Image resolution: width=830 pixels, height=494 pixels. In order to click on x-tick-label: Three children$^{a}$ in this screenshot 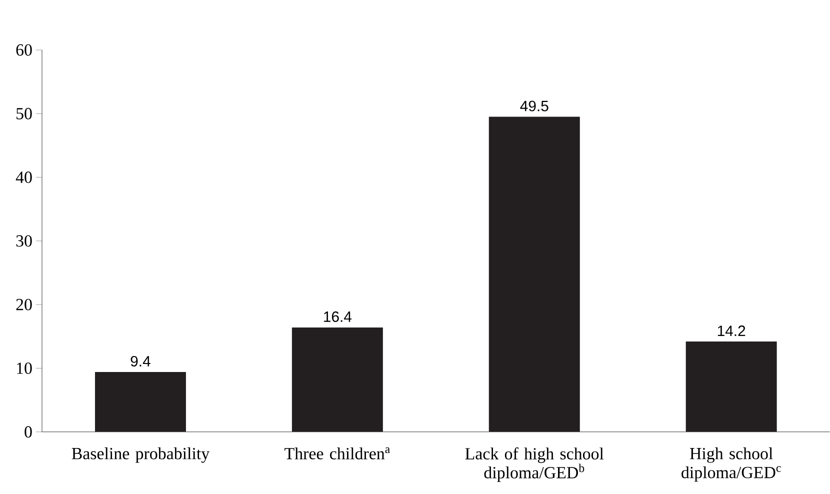, I will do `click(337, 453)`.